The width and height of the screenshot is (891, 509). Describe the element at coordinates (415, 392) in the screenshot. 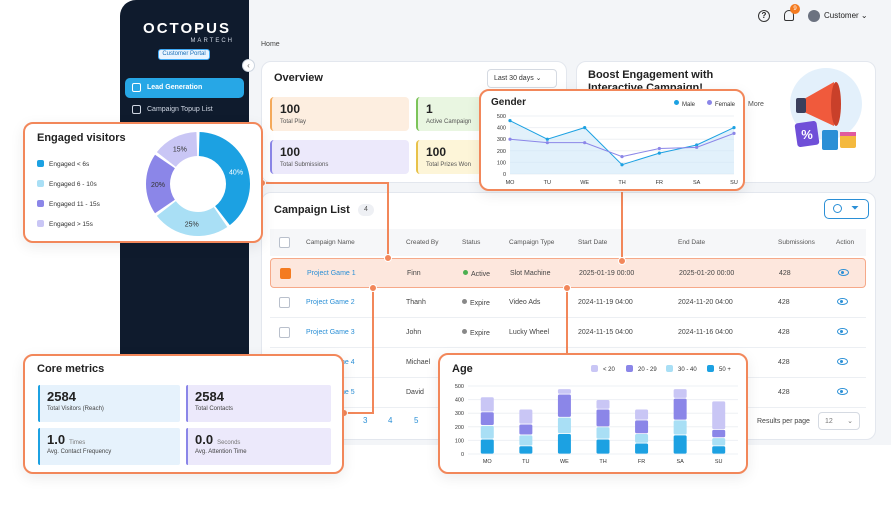

I see `created-by-cell-text: David` at that location.